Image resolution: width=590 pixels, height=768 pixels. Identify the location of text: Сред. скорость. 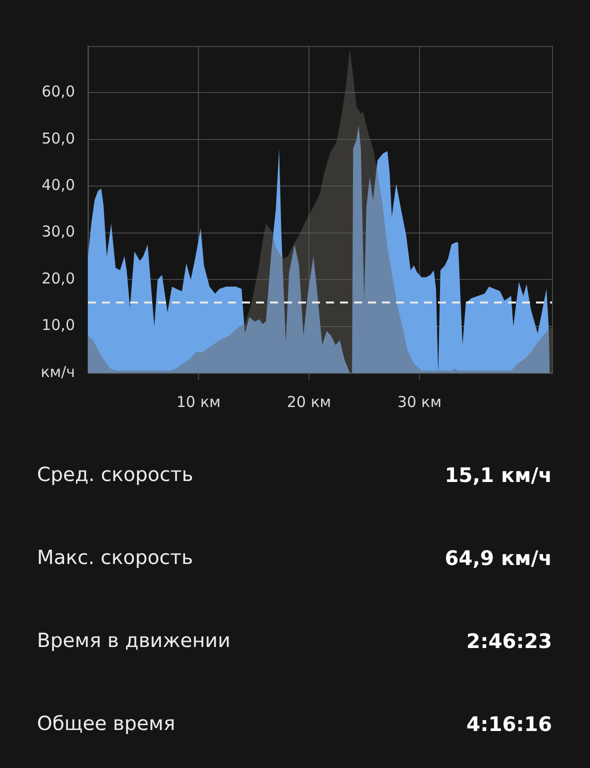
(115, 475).